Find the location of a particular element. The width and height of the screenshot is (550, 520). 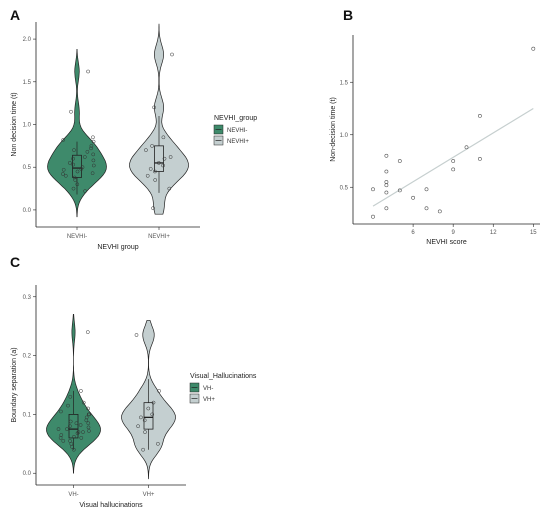

violin-NEVHI- is located at coordinates (77, 133).